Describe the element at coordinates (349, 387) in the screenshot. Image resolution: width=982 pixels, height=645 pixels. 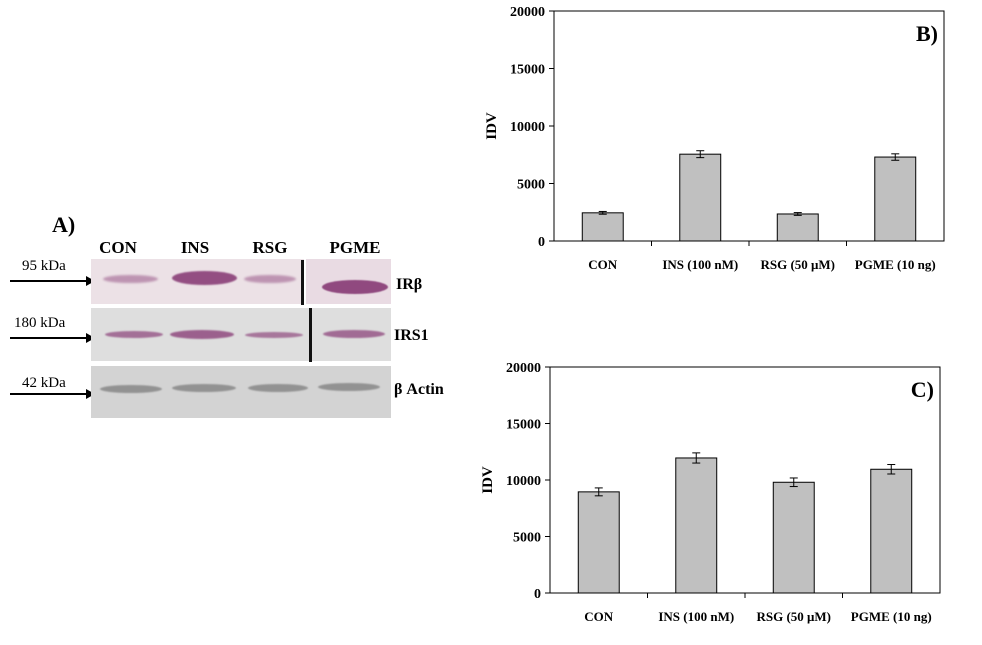
I see `band-actin-pgme` at that location.